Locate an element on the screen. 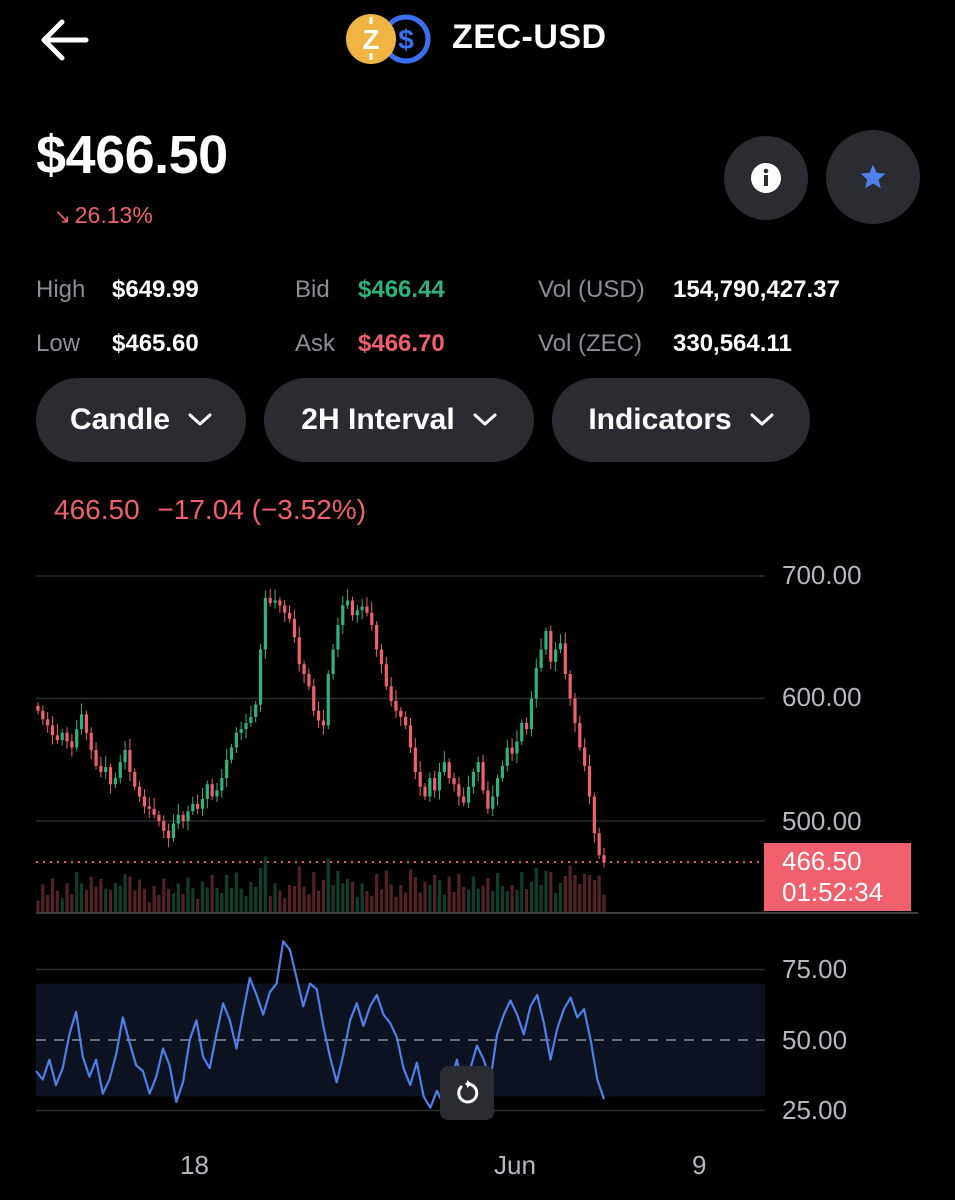 The image size is (955, 1200). interval-dropdown: 2H Interval is located at coordinates (399, 420).